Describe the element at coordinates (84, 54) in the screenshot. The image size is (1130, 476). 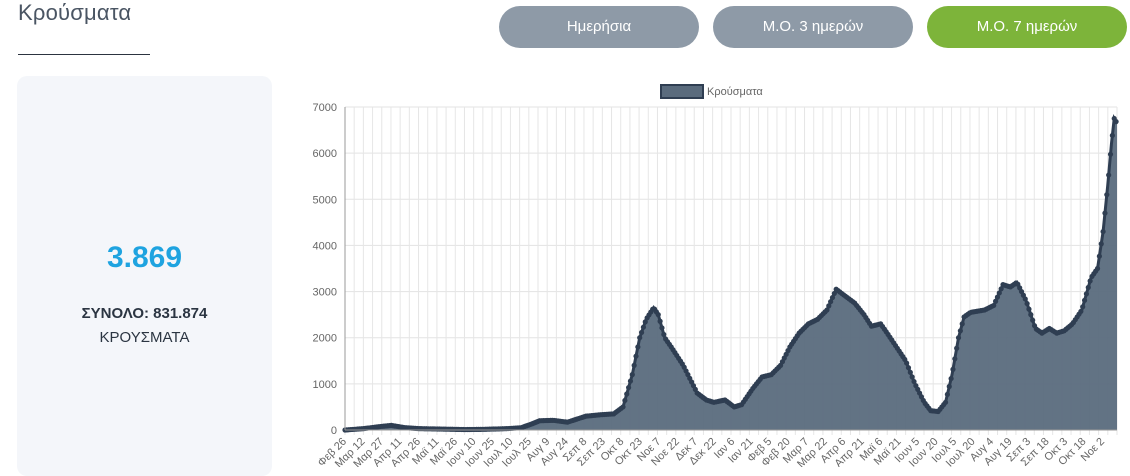
I see `title-underline` at that location.